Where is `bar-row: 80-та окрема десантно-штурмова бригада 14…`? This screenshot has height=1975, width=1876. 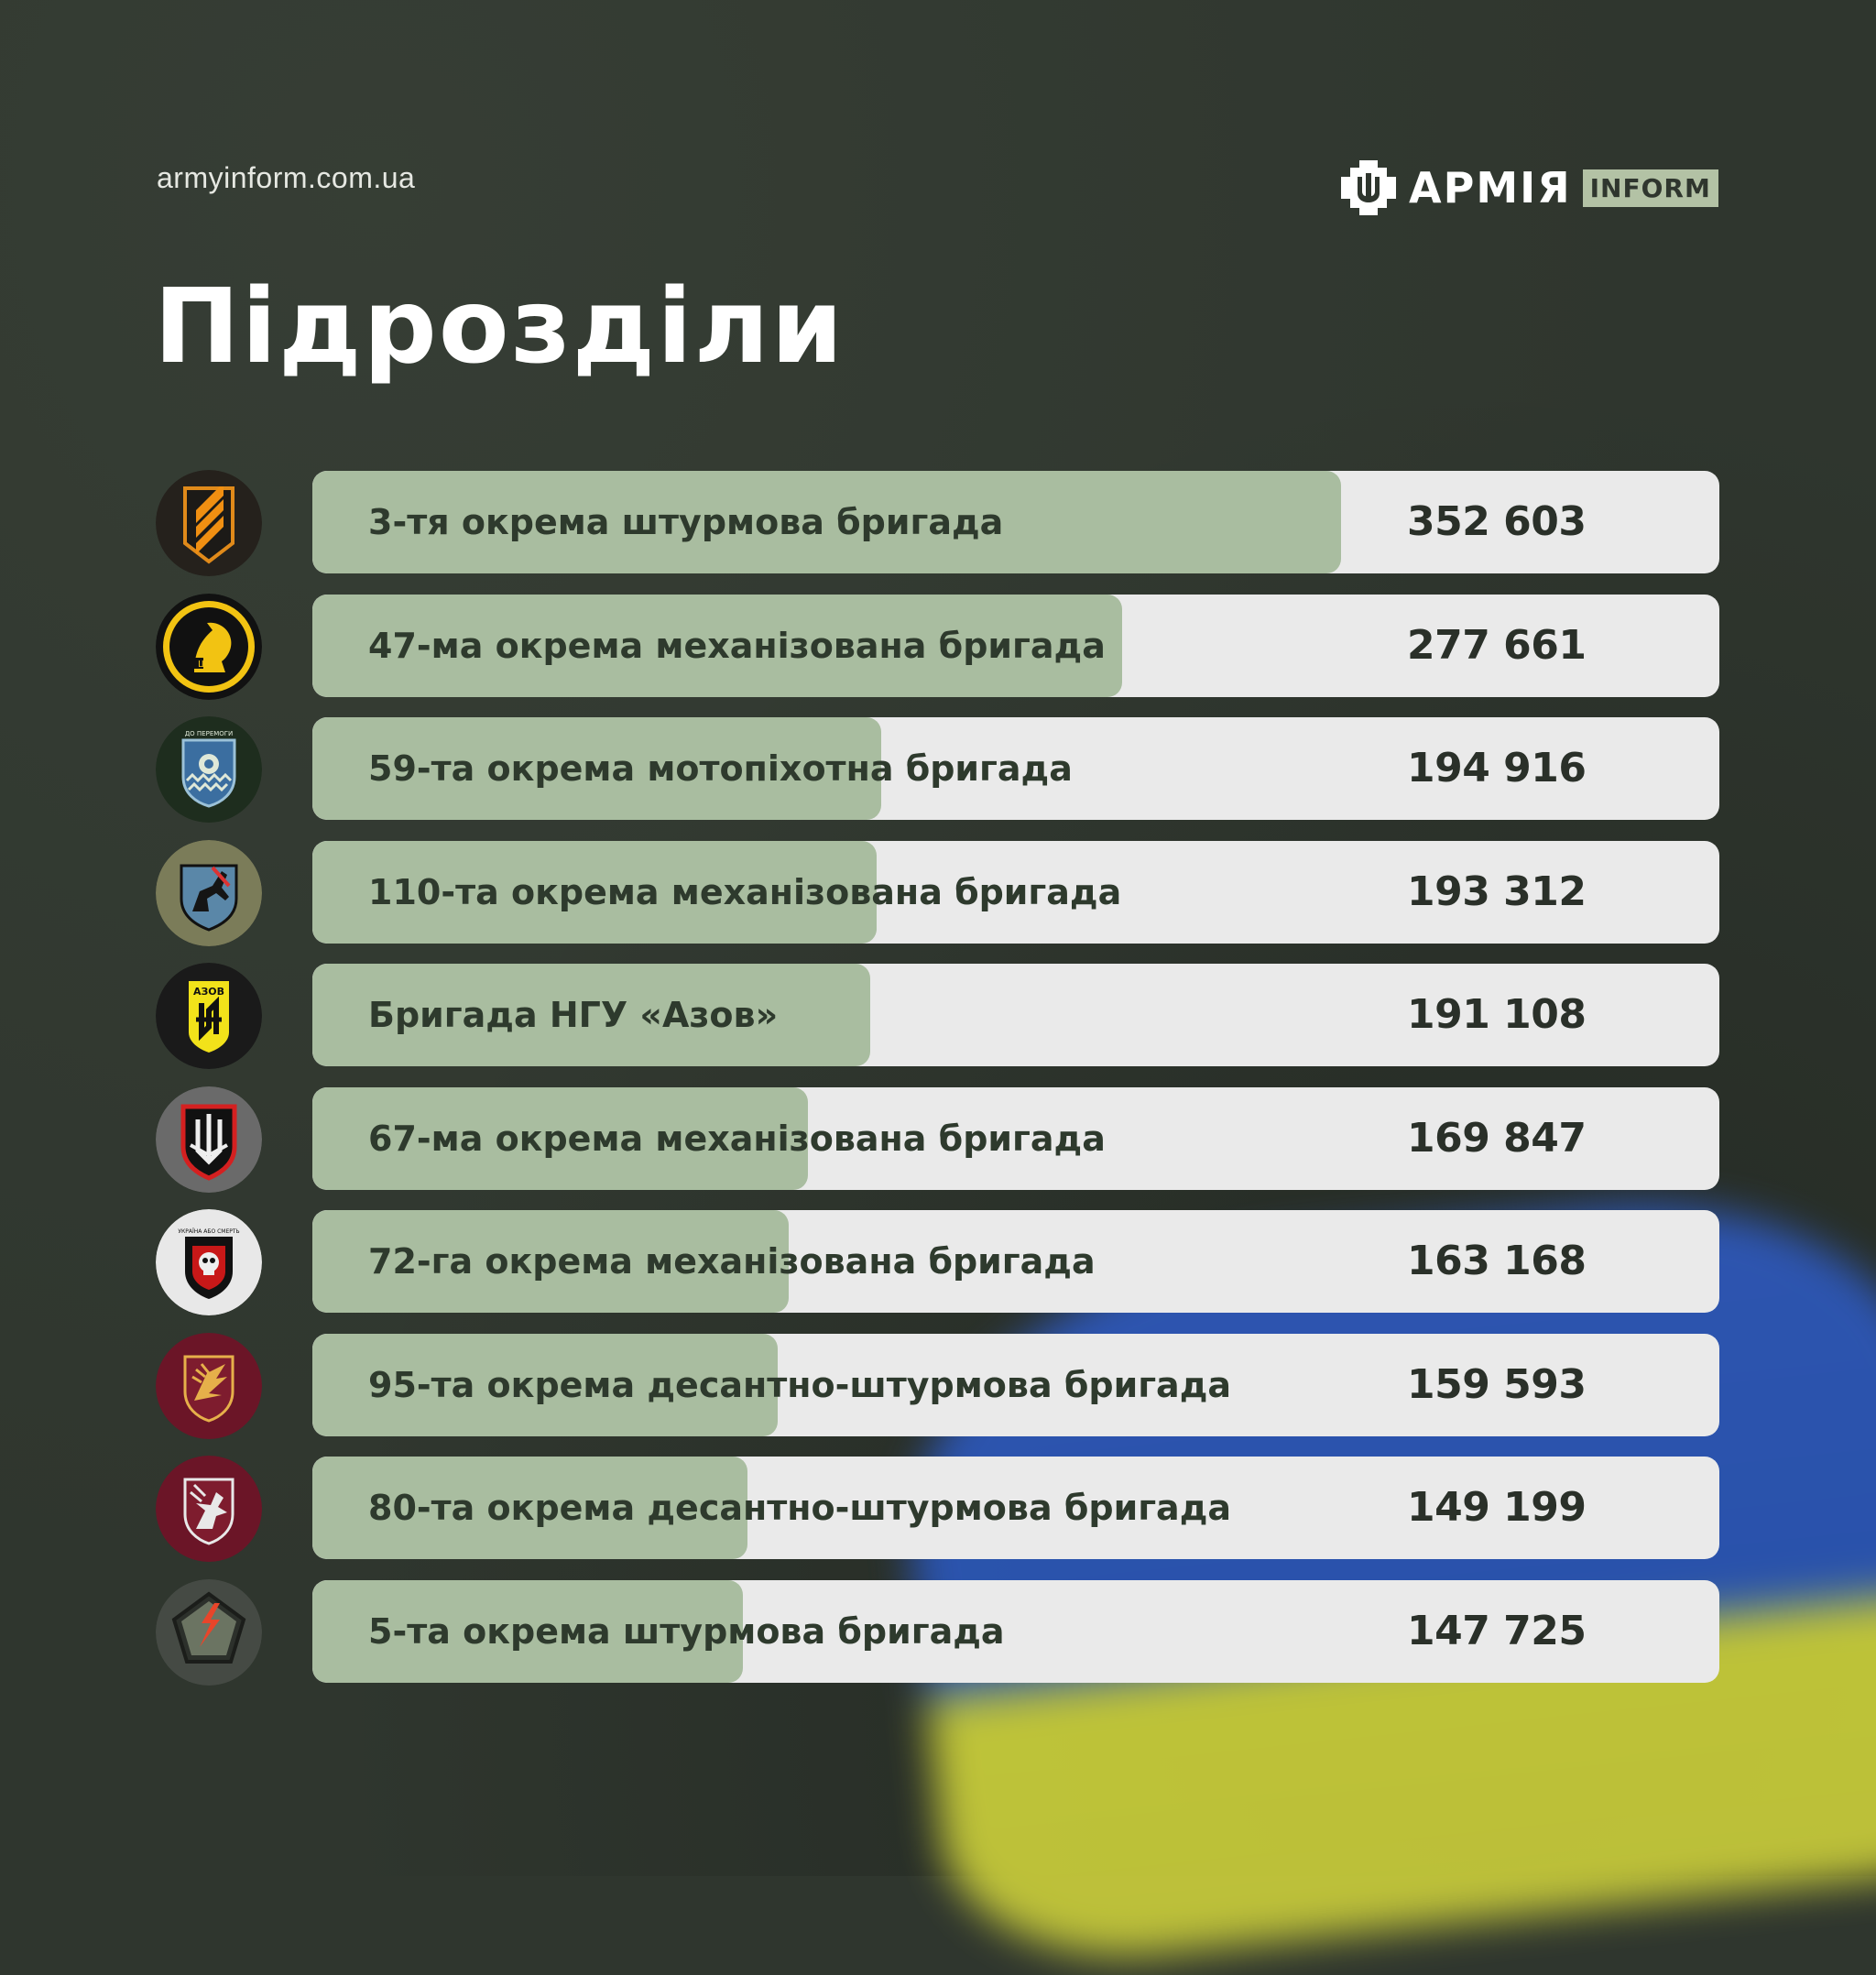
bar-row: 80-та окрема десантно-штурмова бригада 14… is located at coordinates (938, 1509).